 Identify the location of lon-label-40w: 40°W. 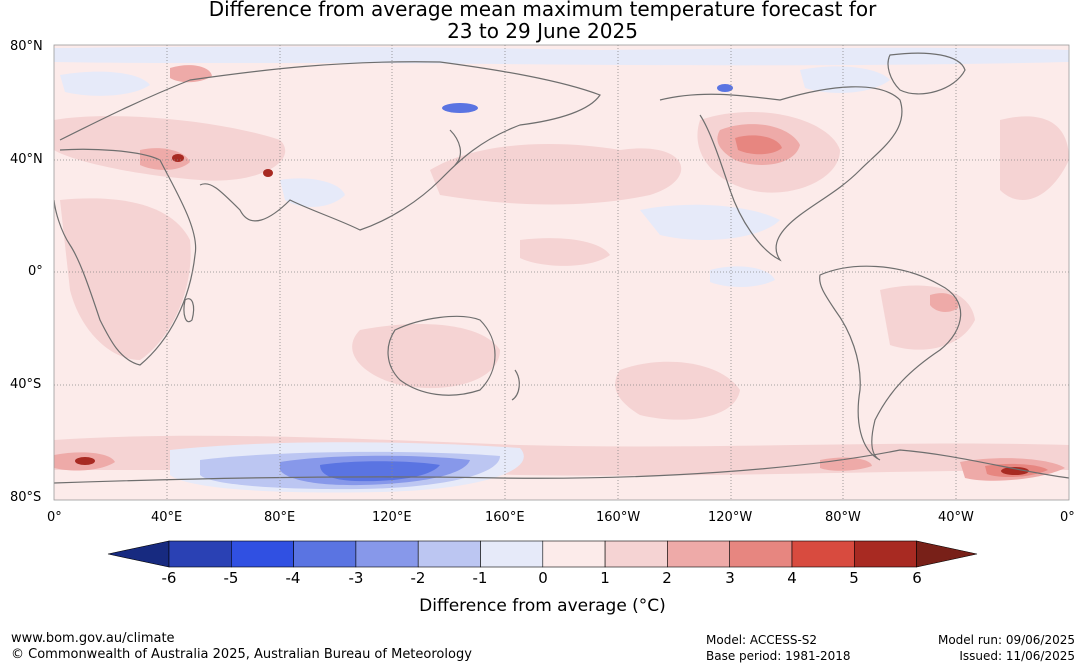
(956, 517).